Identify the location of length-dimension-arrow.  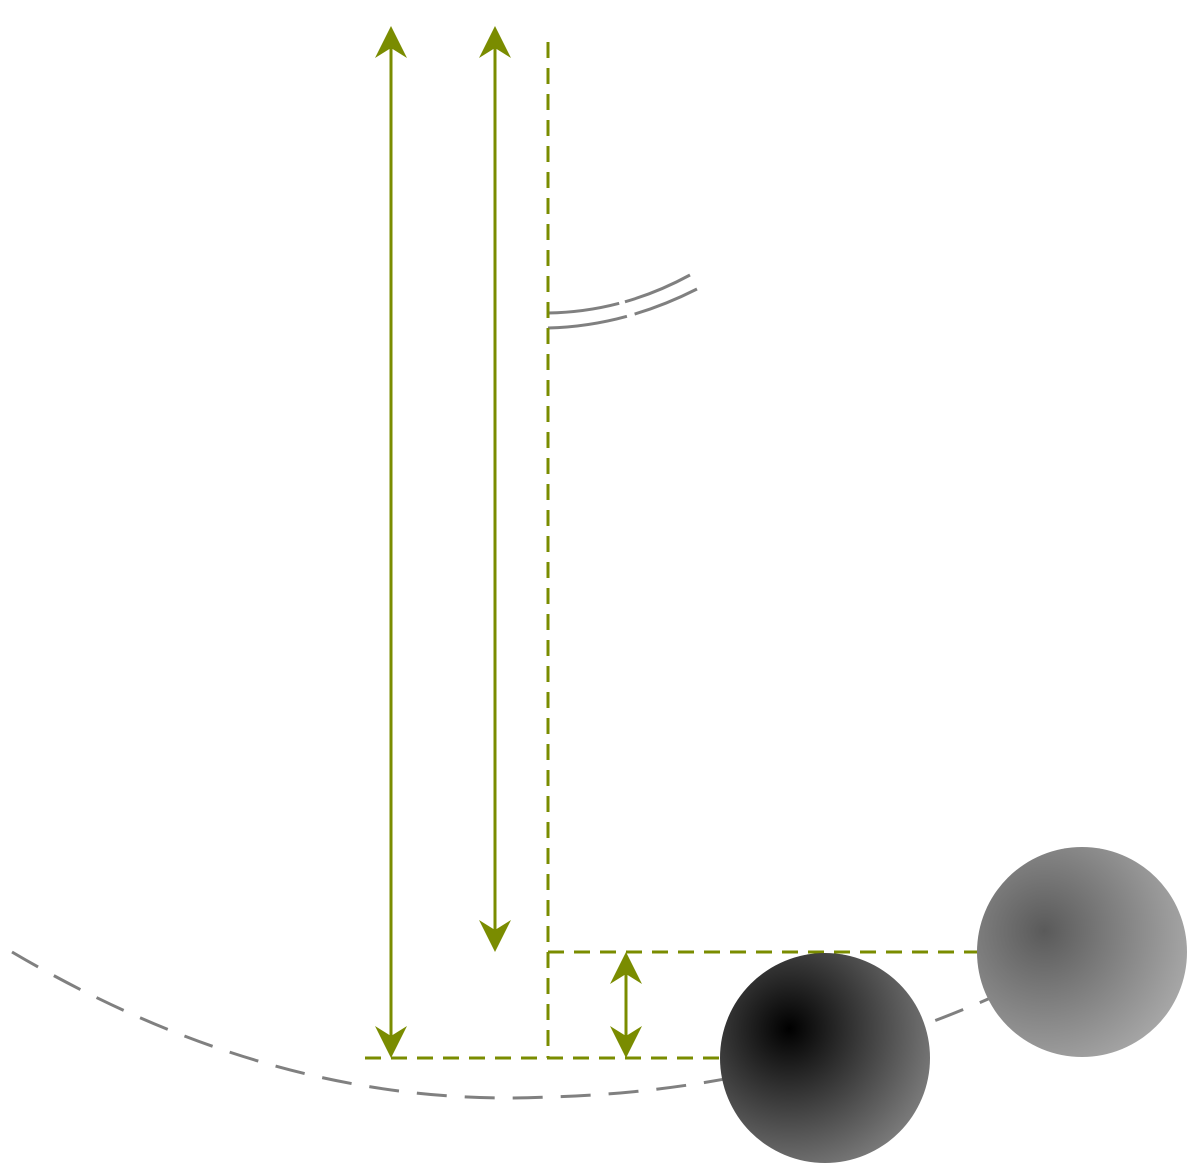
(391, 542).